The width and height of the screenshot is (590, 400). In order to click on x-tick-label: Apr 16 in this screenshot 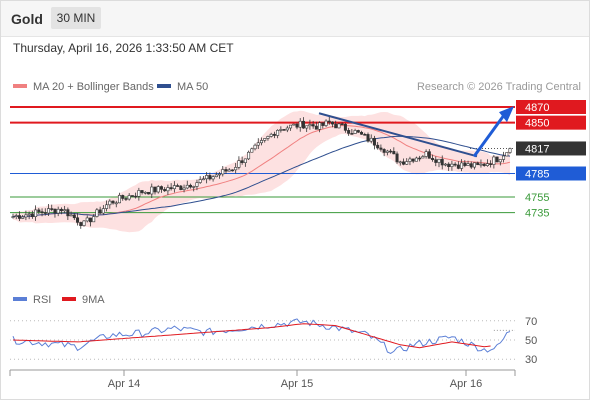, I will do `click(466, 384)`.